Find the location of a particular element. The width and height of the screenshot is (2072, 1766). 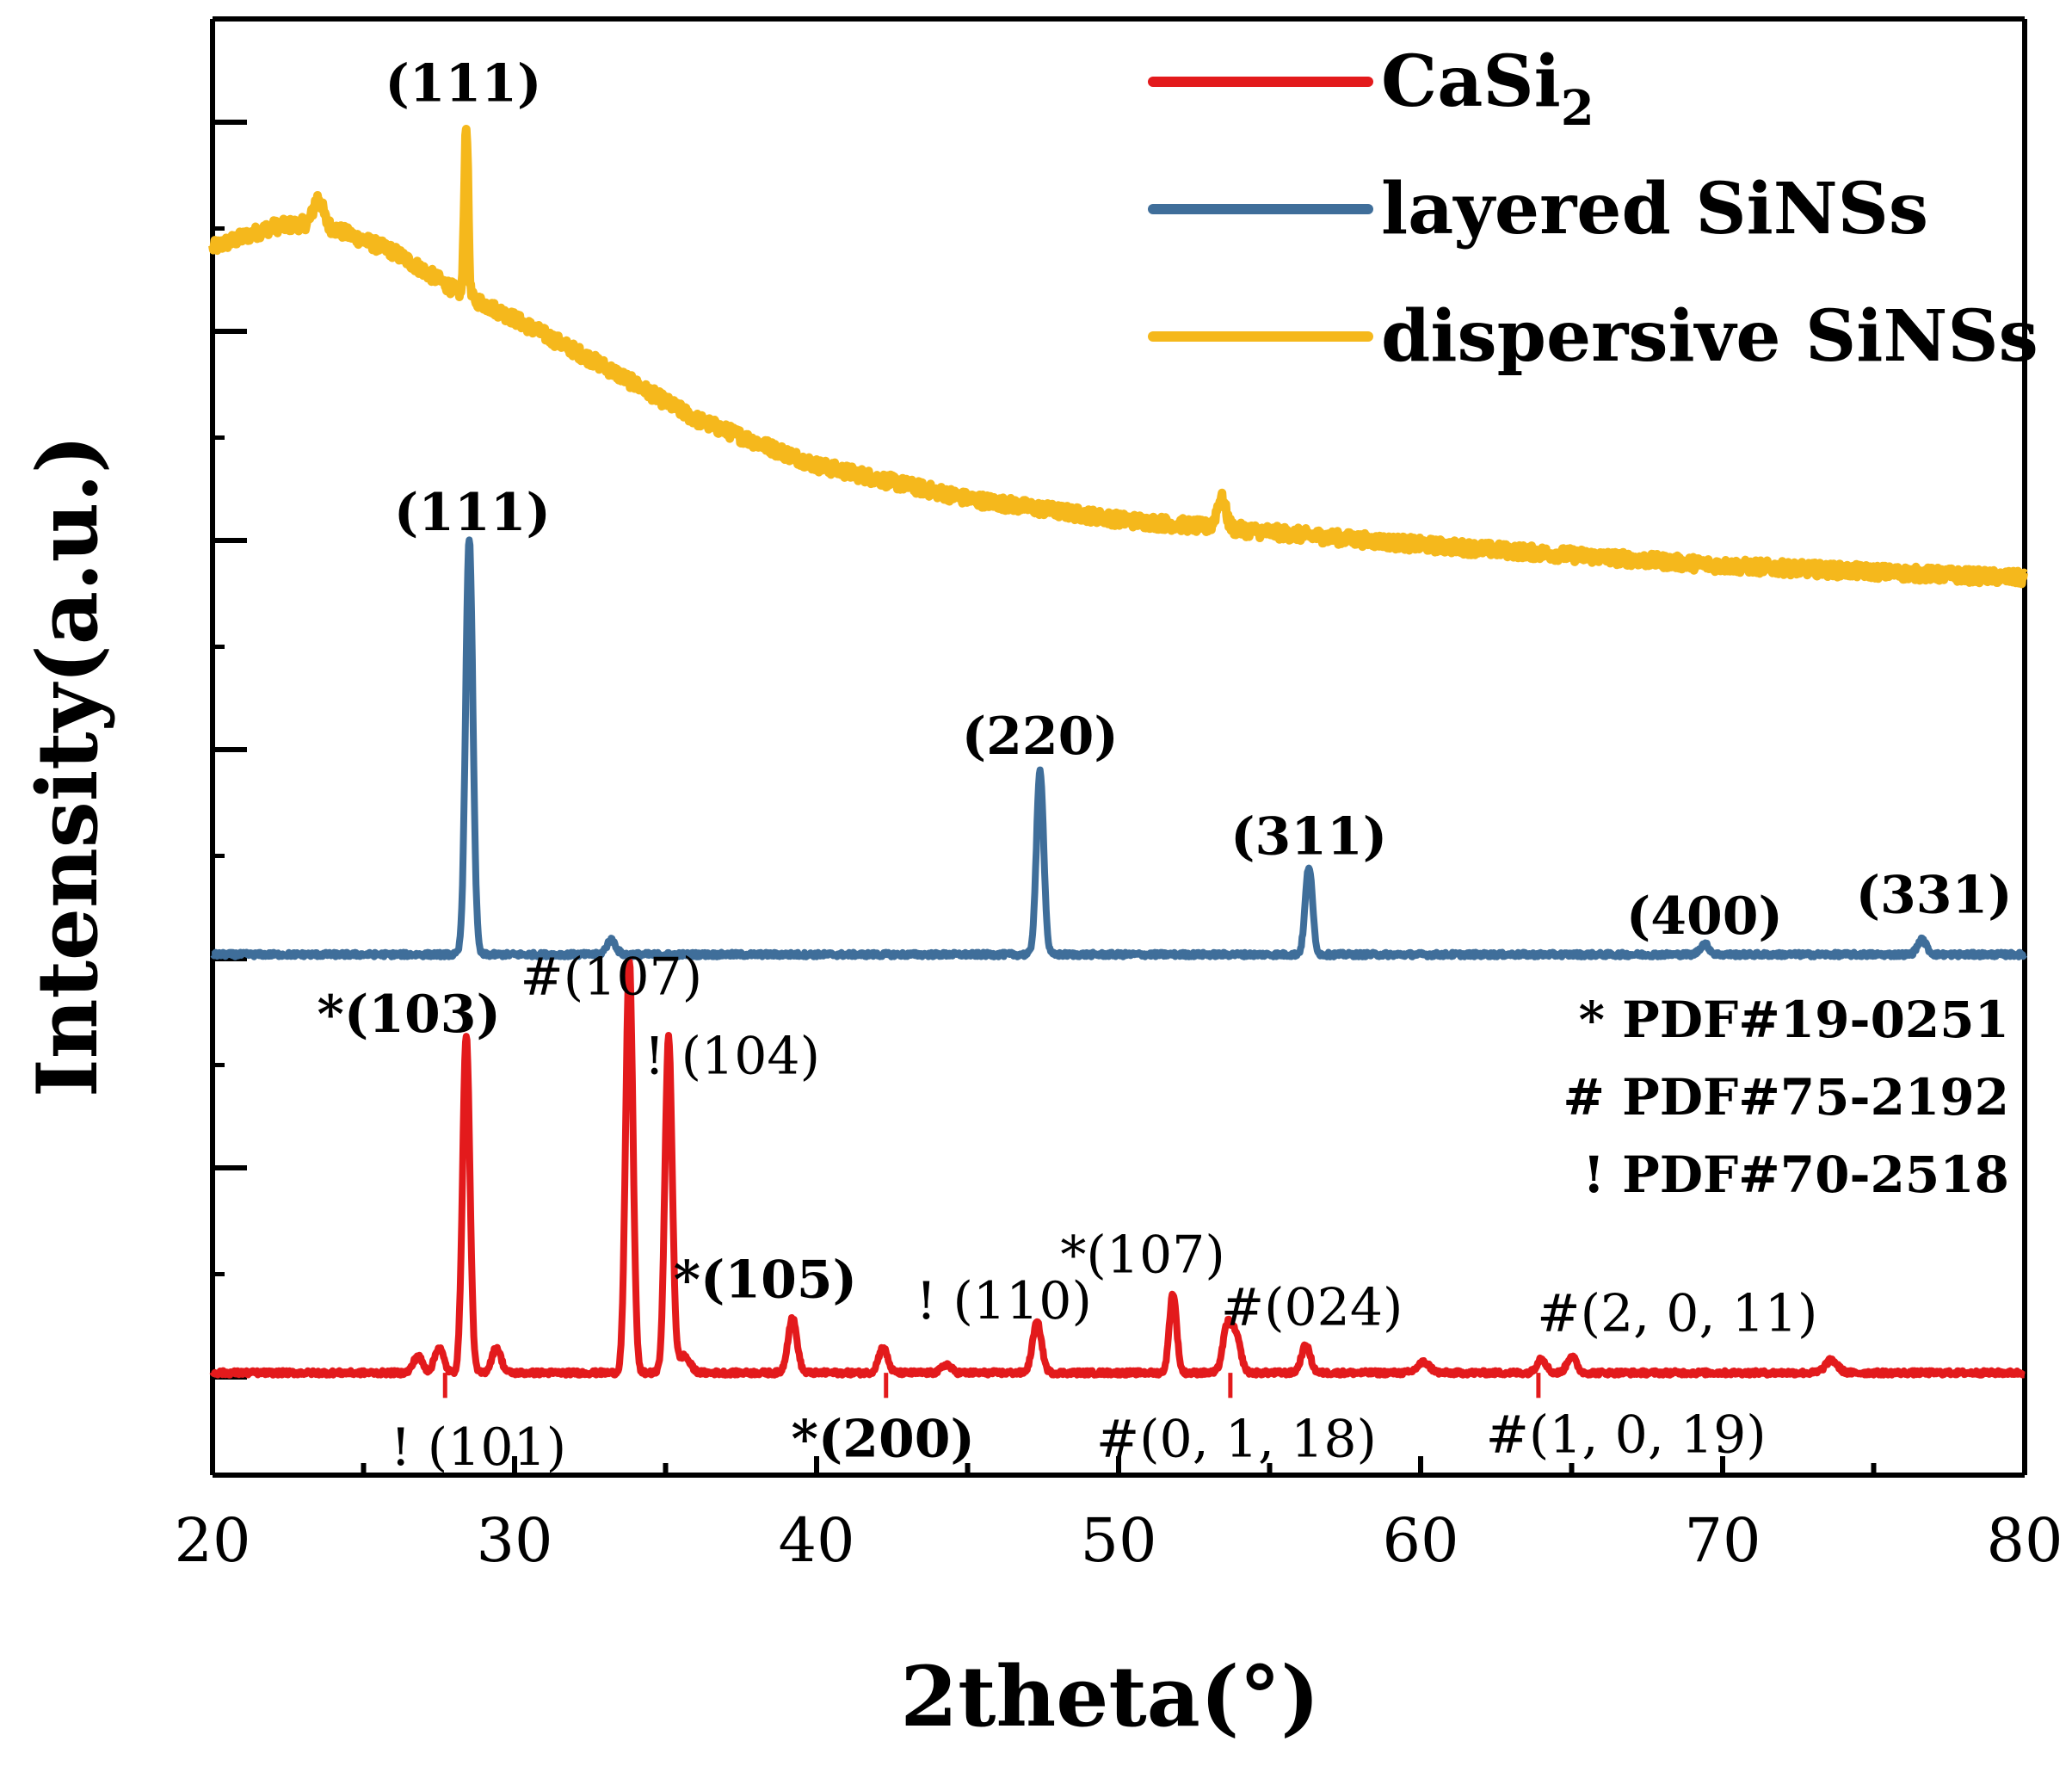

x-axis-label: 2theta(°) is located at coordinates (1109, 1696).